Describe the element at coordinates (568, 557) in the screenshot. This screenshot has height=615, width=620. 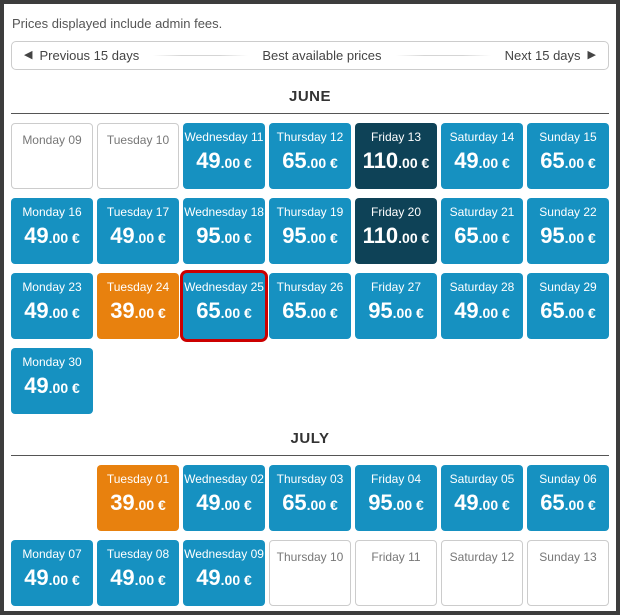
I see `day-label: Sunday 13` at that location.